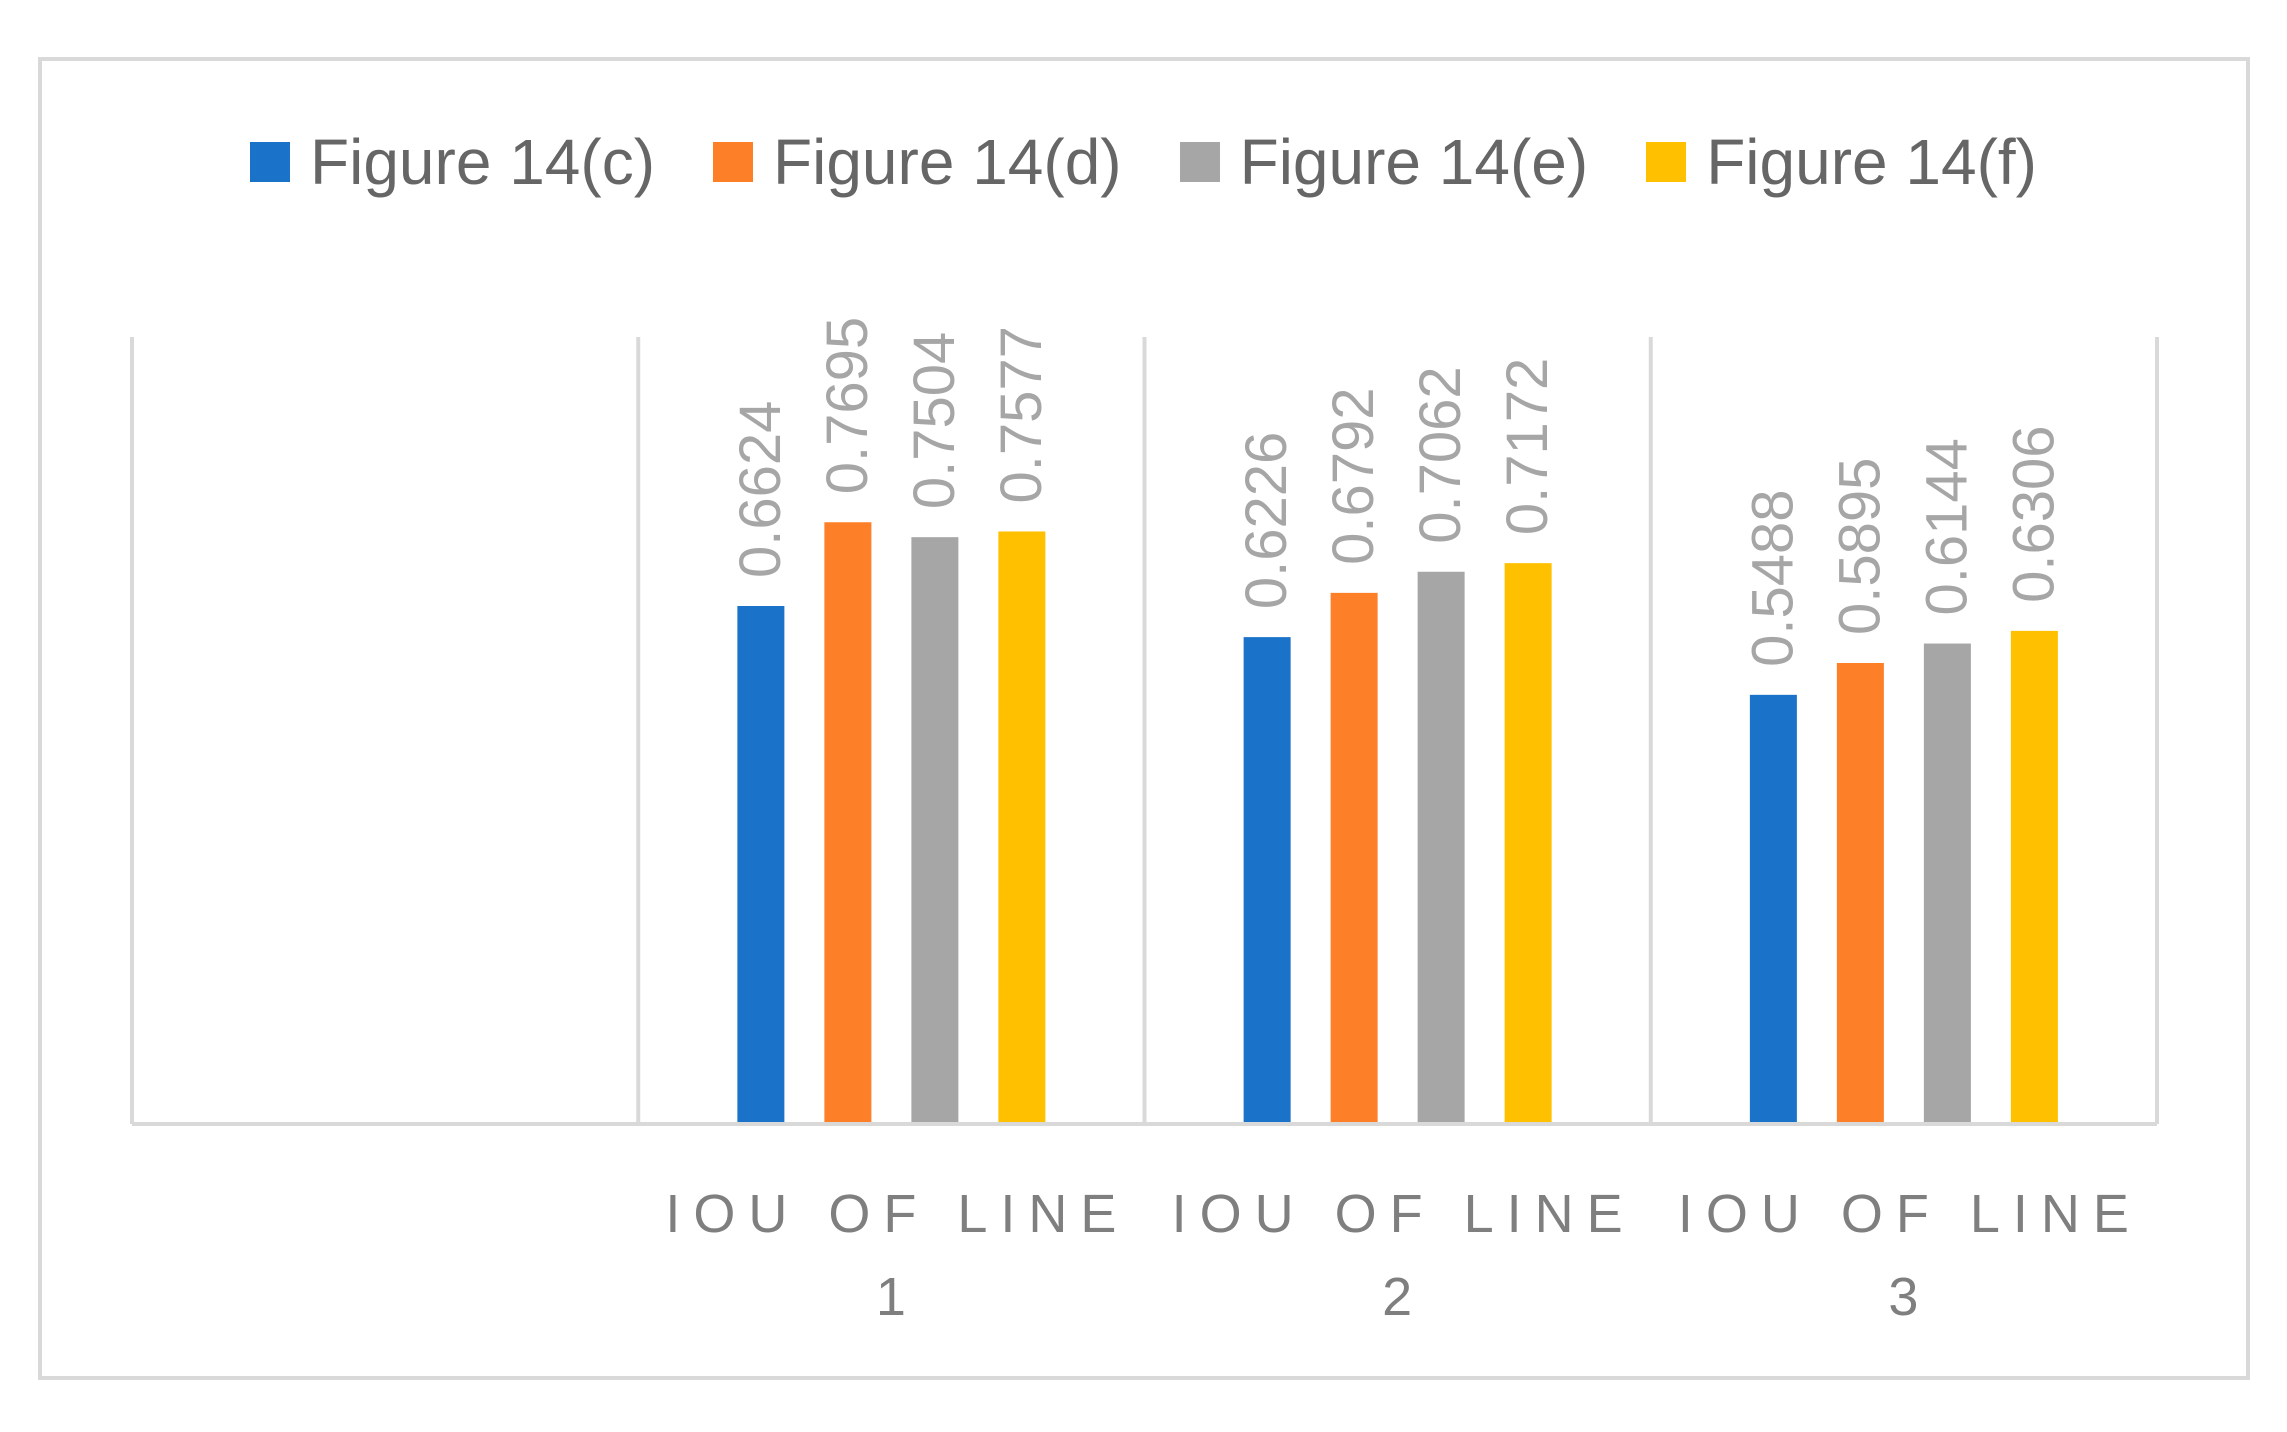 The image size is (2287, 1432). I want to click on x-tick-label-3-line-1: IOU OF LINE, so click(1910, 1214).